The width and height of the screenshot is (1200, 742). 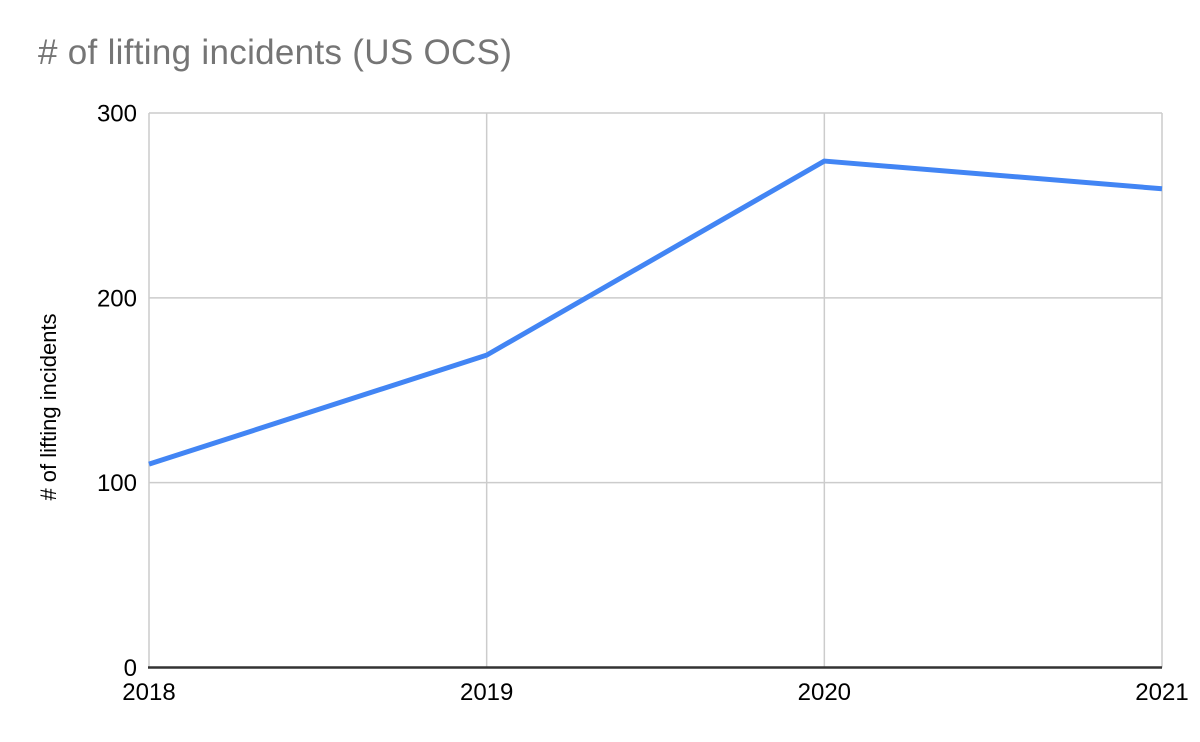 I want to click on y-tick-label: 300, so click(x=117, y=114).